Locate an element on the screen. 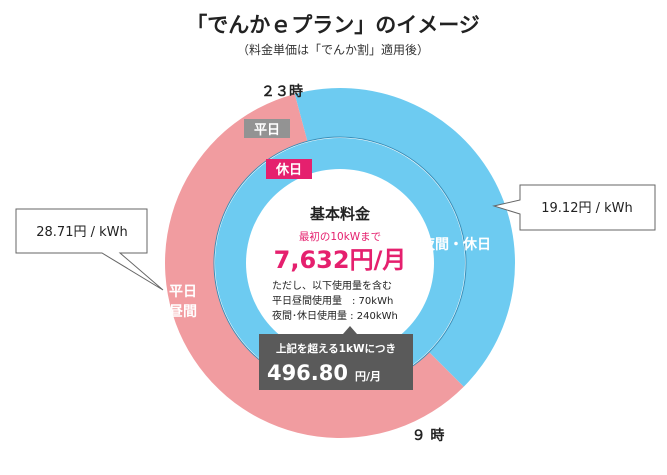 Image resolution: width=667 pixels, height=475 pixels. center-note-3: 夜間･休日使用量 : 240kWh is located at coordinates (335, 315).